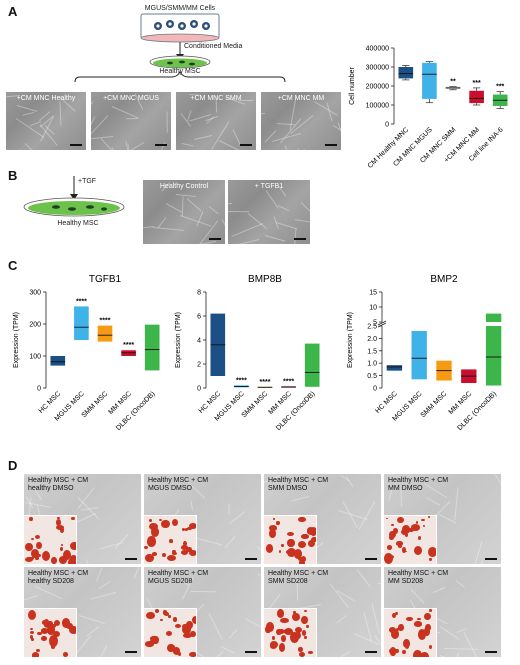  I want to click on micrograph-d8: Healthy MSC + CM MM SD208, so click(442, 612).